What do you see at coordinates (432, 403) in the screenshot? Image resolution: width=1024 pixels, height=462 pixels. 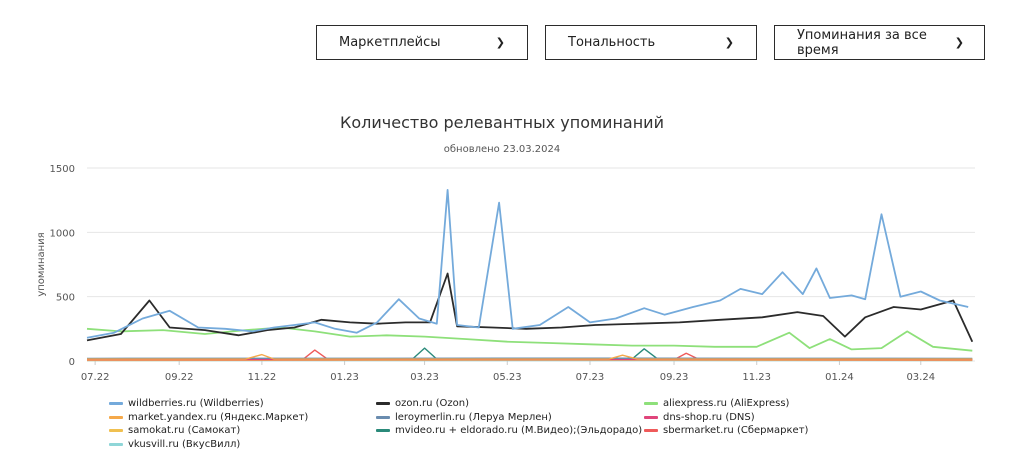 I see `legend-label: ozon.ru (Ozon)` at bounding box center [432, 403].